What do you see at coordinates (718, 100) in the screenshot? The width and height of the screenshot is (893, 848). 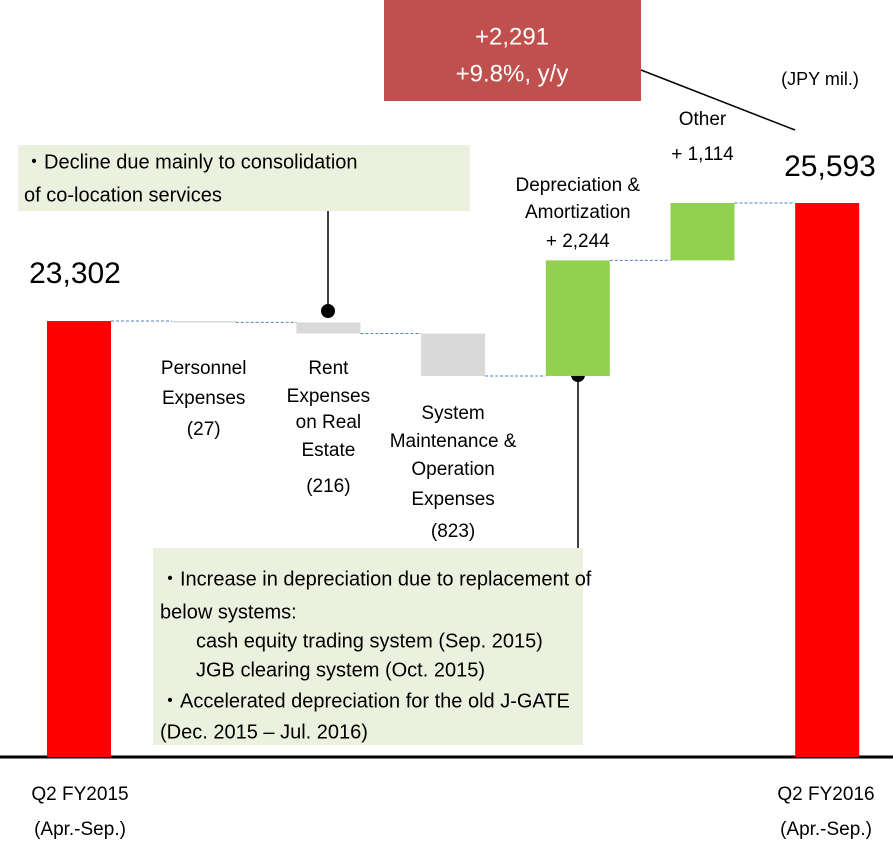 I see `leader-line` at bounding box center [718, 100].